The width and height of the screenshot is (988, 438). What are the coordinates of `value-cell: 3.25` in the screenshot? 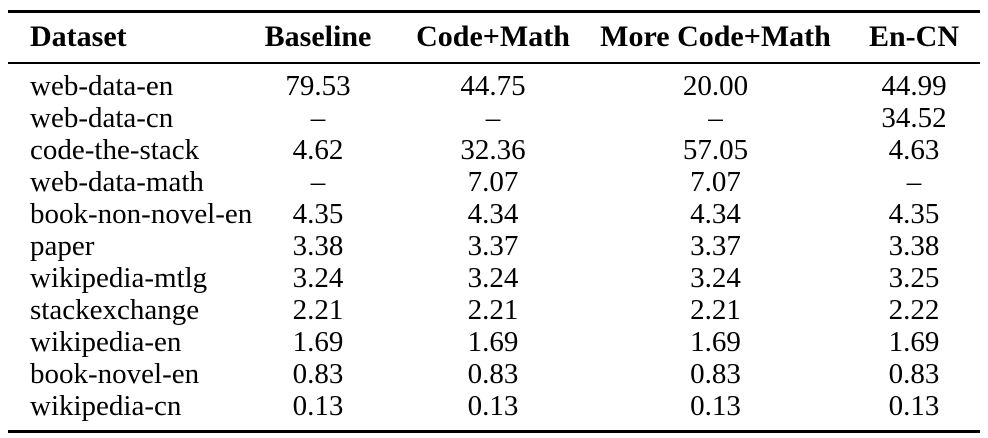 It's located at (914, 278).